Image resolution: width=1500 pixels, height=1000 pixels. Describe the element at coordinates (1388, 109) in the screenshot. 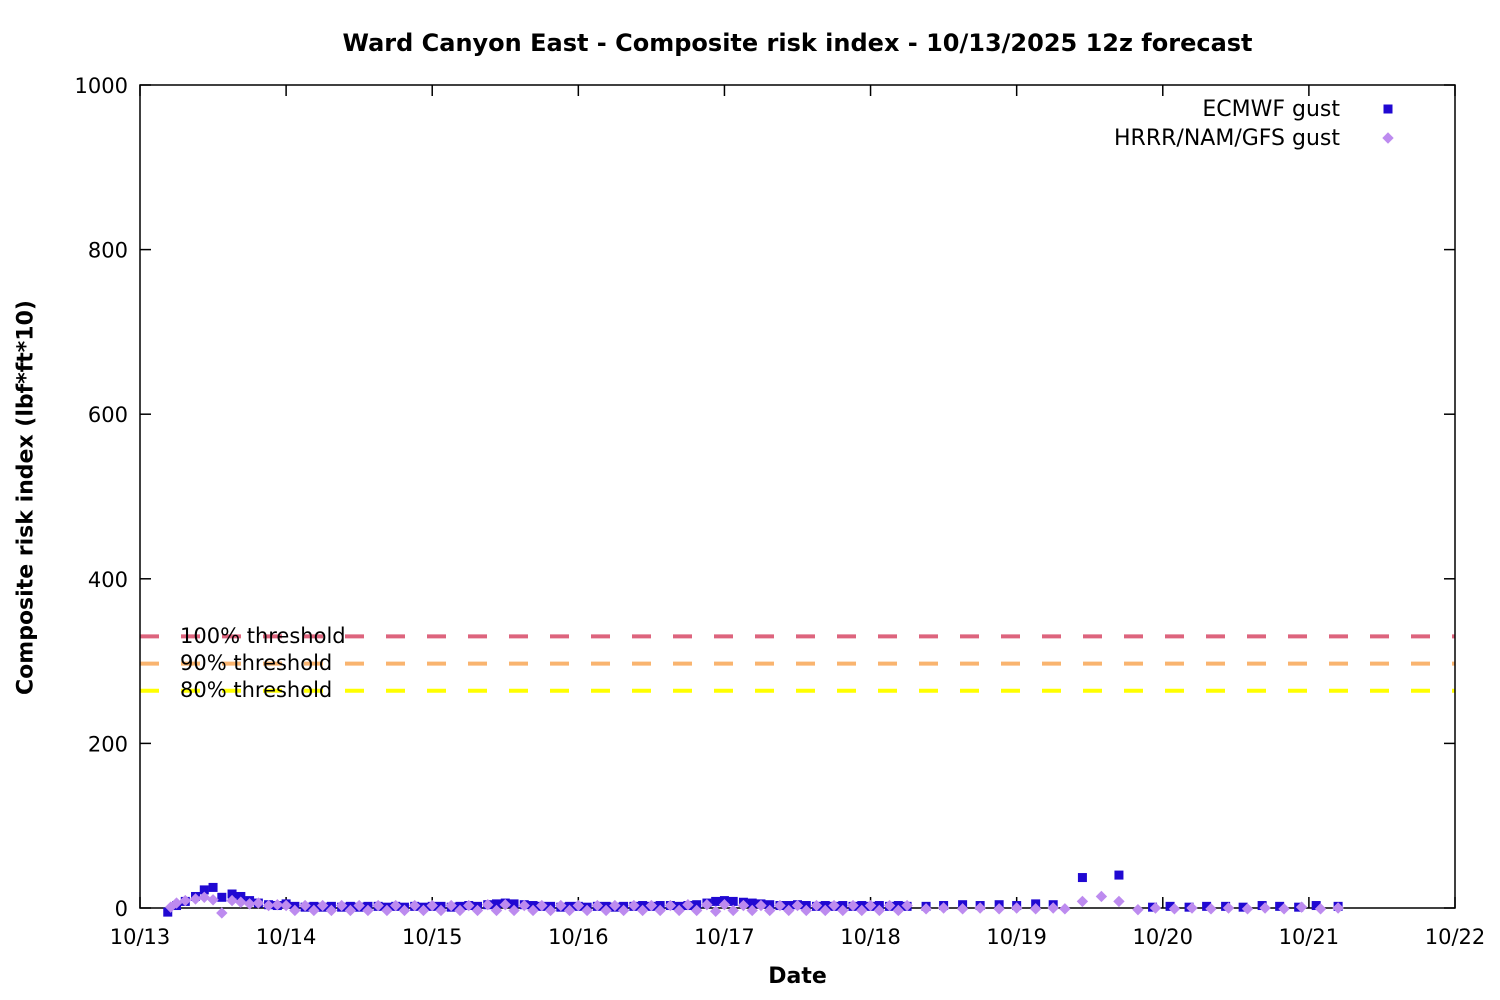

I see `legend-marker-ecmwf` at that location.